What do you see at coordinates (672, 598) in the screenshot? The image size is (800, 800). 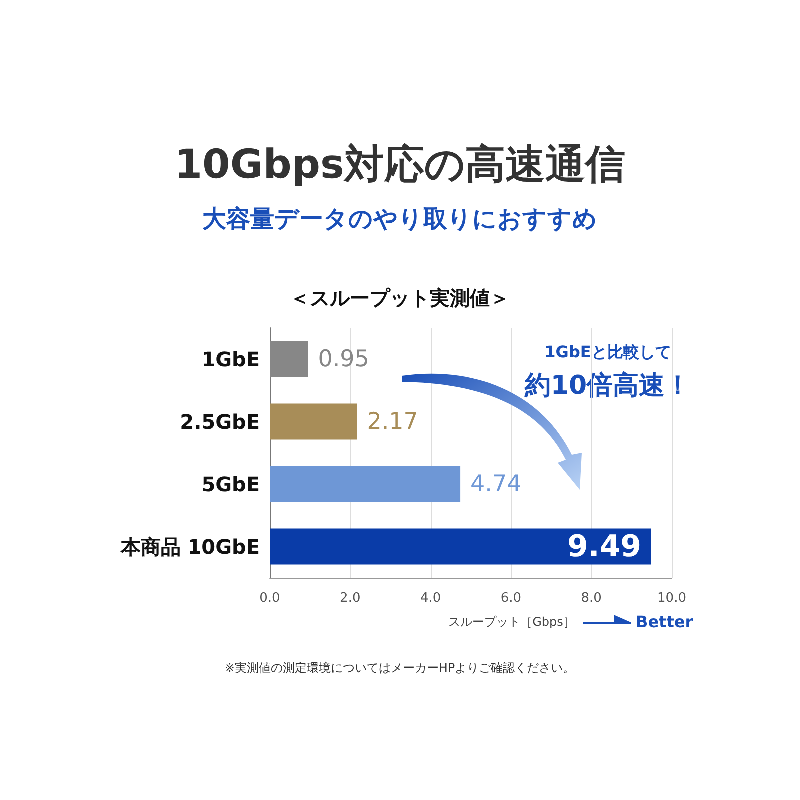 I see `x-tick-label: 10.0` at bounding box center [672, 598].